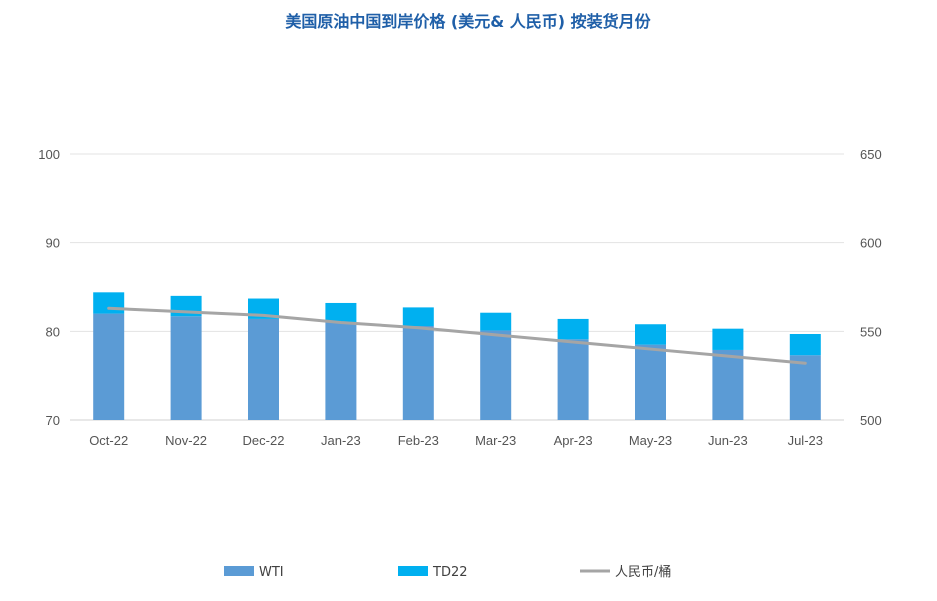 The height and width of the screenshot is (601, 937). Describe the element at coordinates (239, 571) in the screenshot. I see `legend-swatch-wti` at that location.